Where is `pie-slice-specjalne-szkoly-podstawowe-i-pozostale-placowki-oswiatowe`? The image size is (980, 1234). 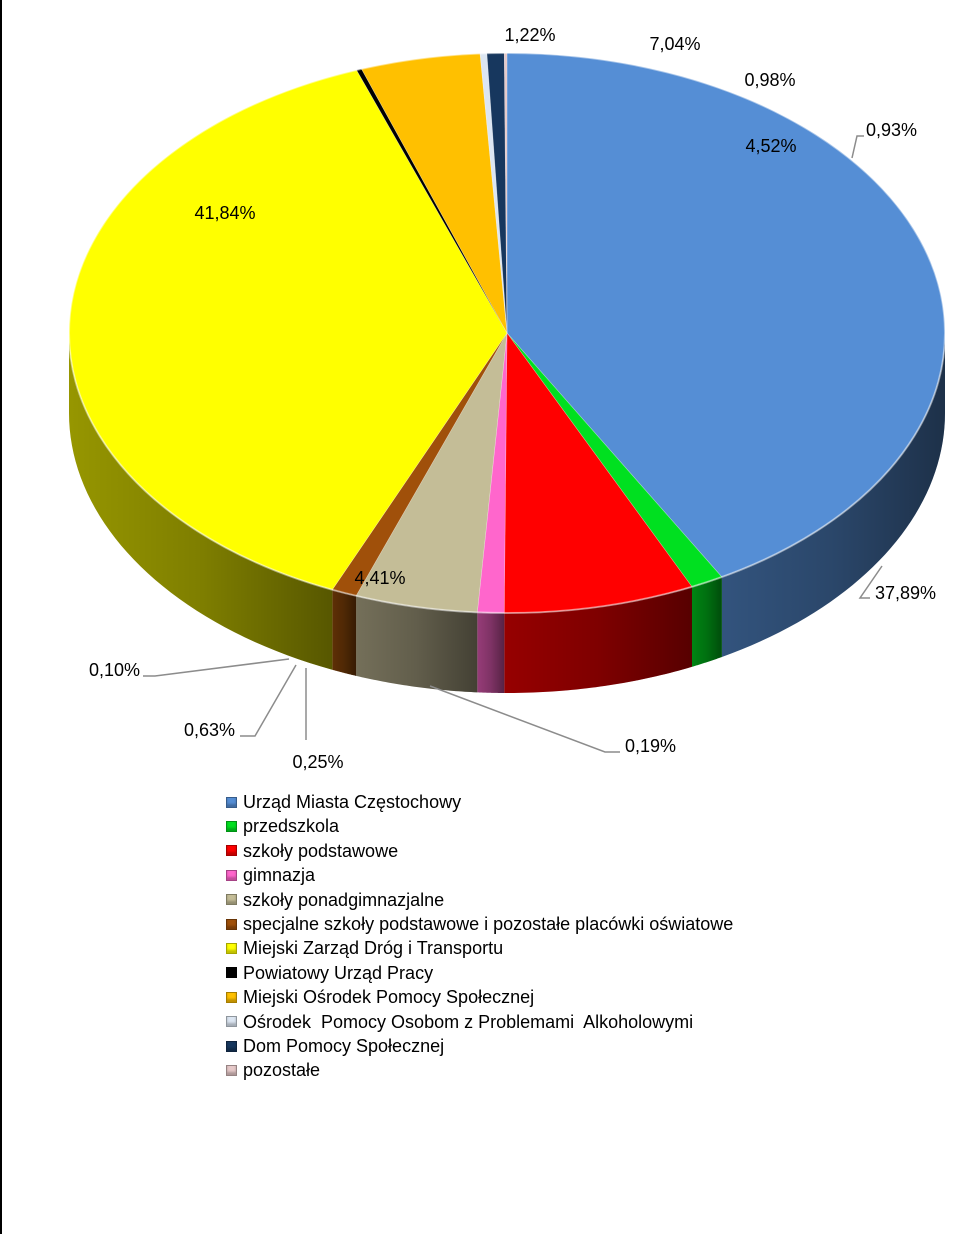 pie-slice-specjalne-szkoly-podstawowe-i-pozostale-placowki-oswiatowe is located at coordinates (419, 464).